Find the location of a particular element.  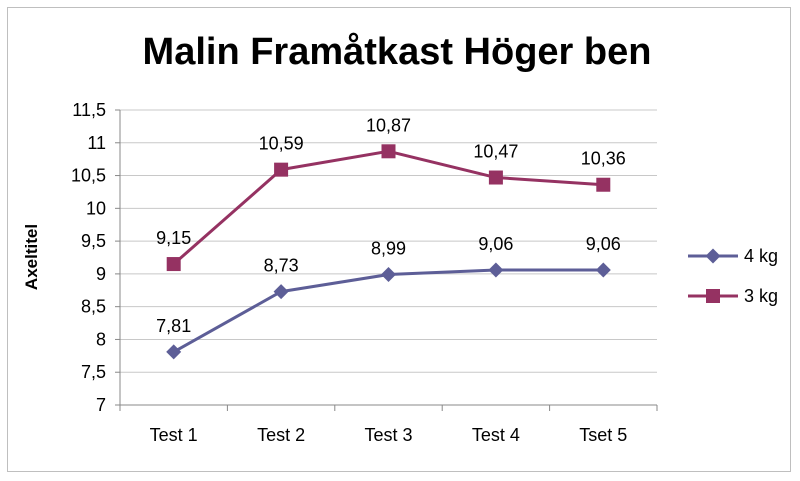

y-axis-title: Axeltitel is located at coordinates (31, 257).